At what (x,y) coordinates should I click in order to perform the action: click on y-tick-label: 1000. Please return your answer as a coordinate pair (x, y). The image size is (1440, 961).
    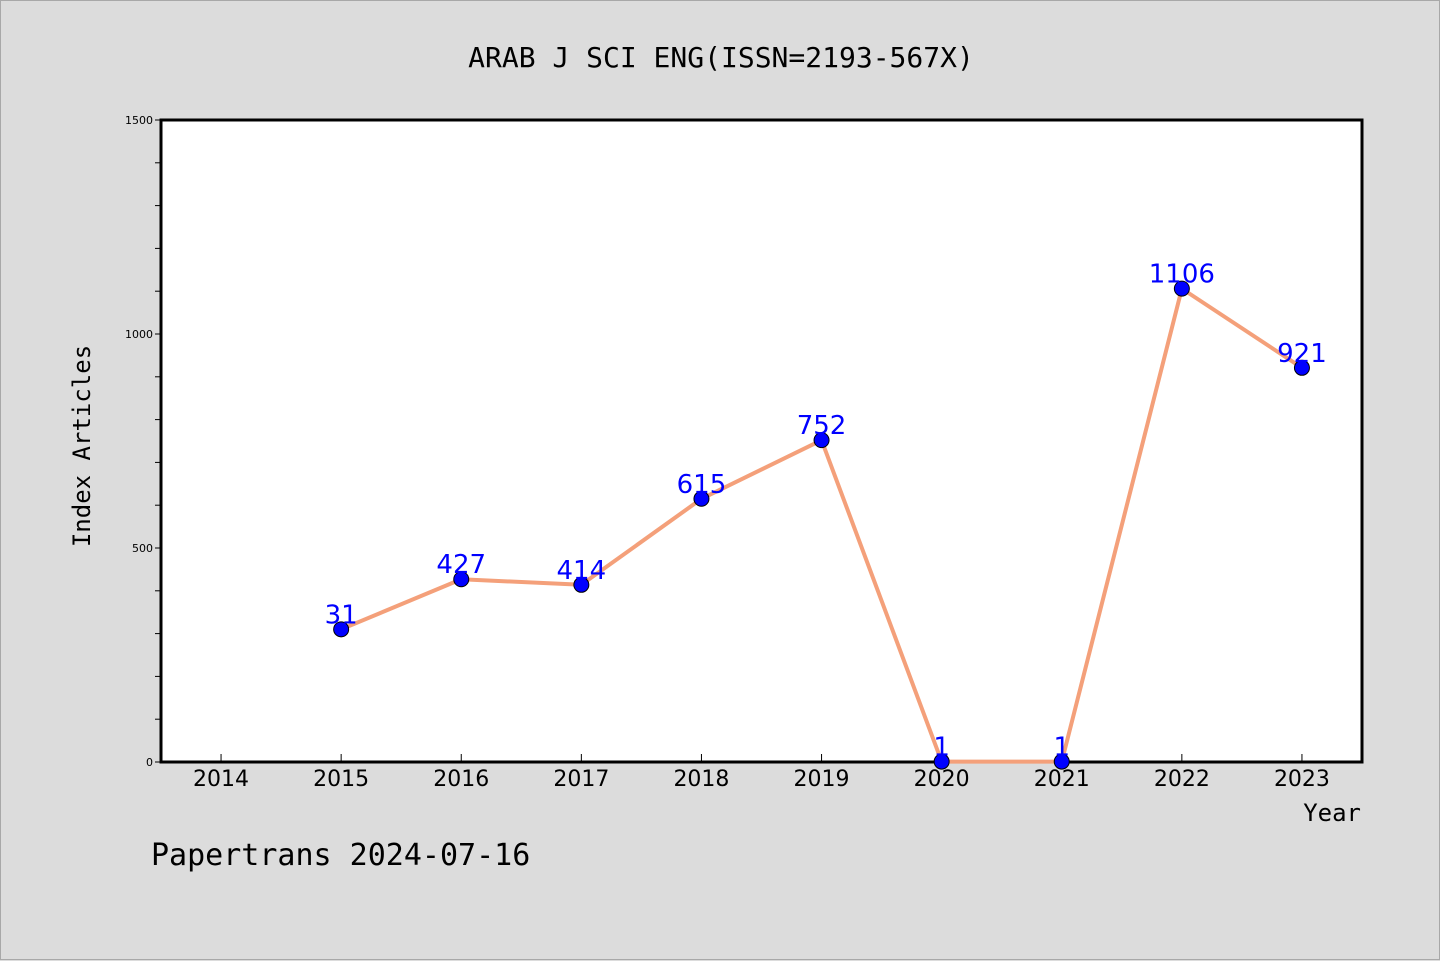
    Looking at the image, I should click on (139, 334).